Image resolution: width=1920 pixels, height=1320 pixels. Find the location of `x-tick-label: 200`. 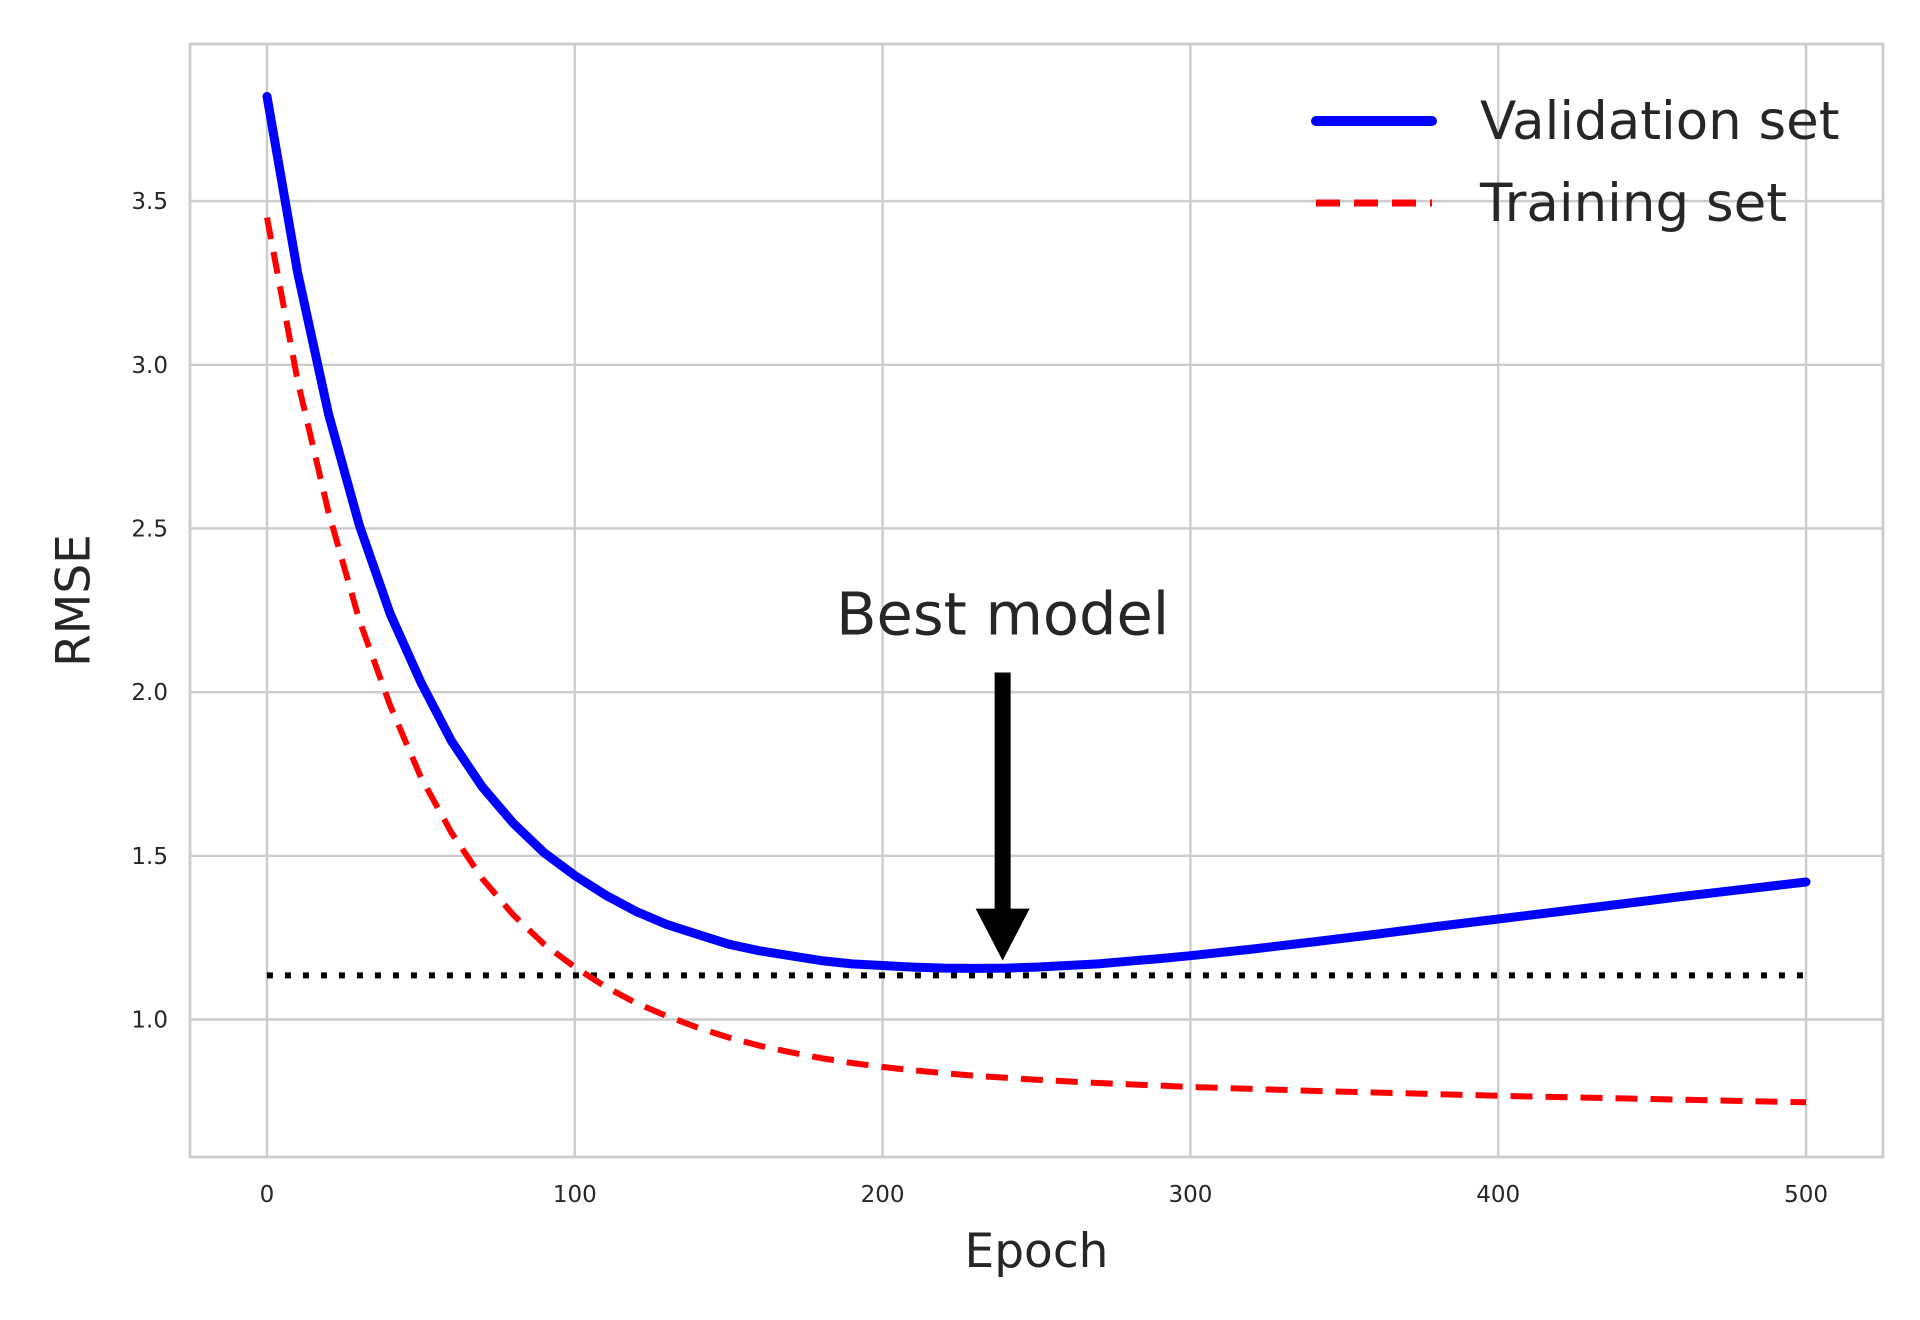

x-tick-label: 200 is located at coordinates (883, 1195).